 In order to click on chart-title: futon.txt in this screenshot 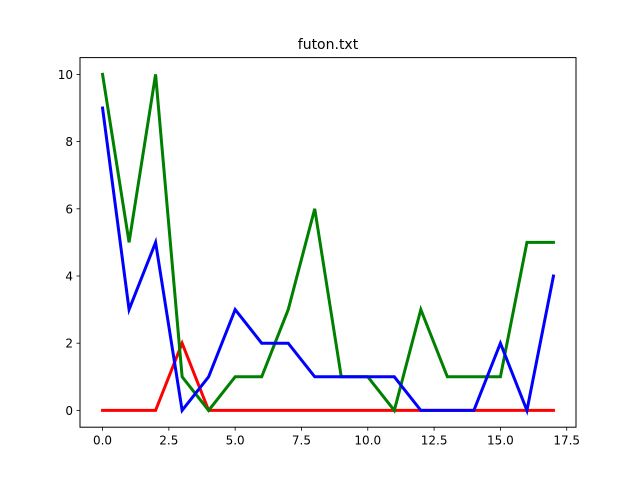, I will do `click(328, 45)`.